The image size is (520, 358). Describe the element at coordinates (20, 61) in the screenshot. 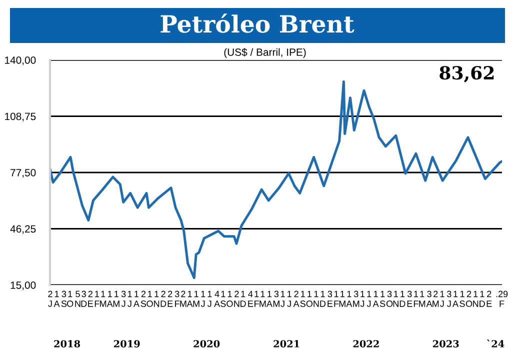

I see `y-tick-label: 140,00` at that location.